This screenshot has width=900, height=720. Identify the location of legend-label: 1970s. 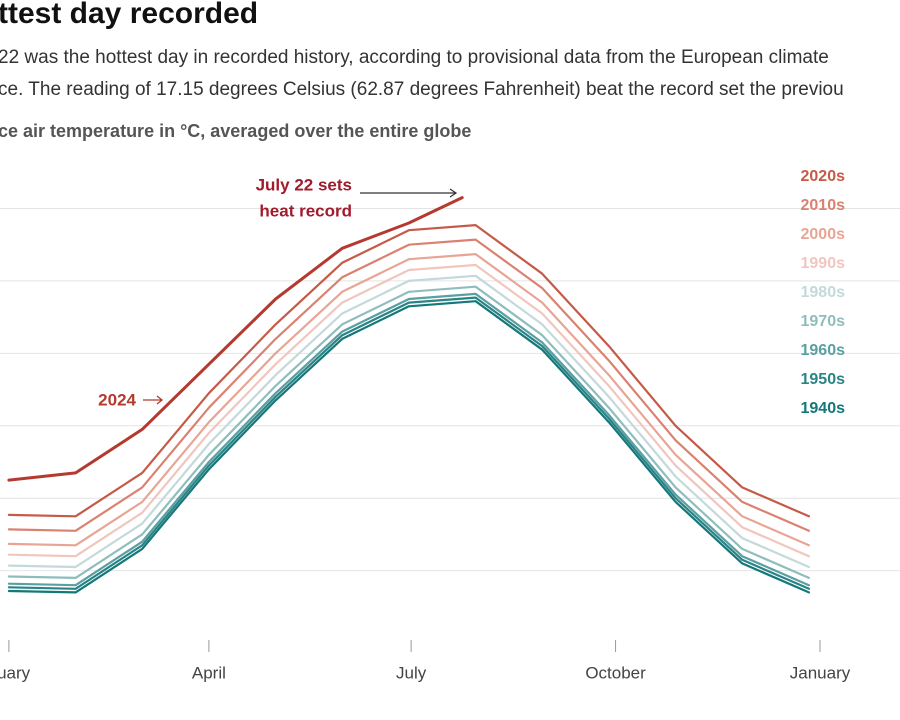
(823, 321).